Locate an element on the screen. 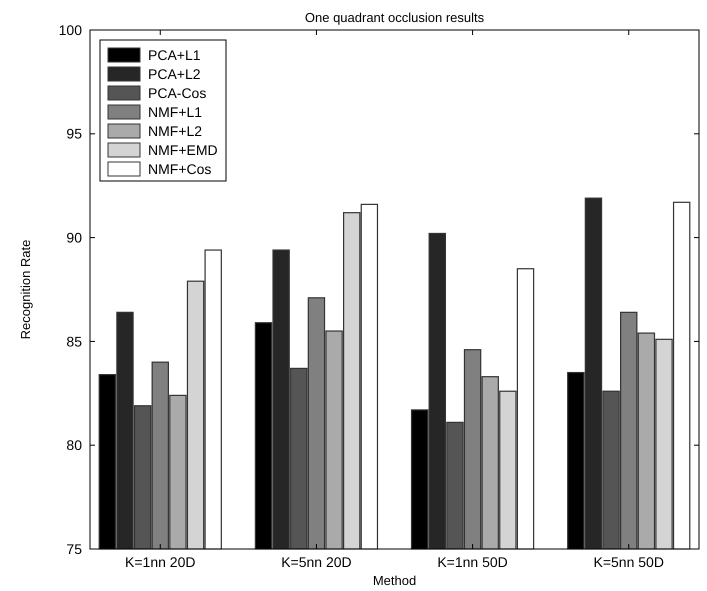 Image resolution: width=707 pixels, height=591 pixels. x-tick-label: K=1nn 20D is located at coordinates (160, 562).